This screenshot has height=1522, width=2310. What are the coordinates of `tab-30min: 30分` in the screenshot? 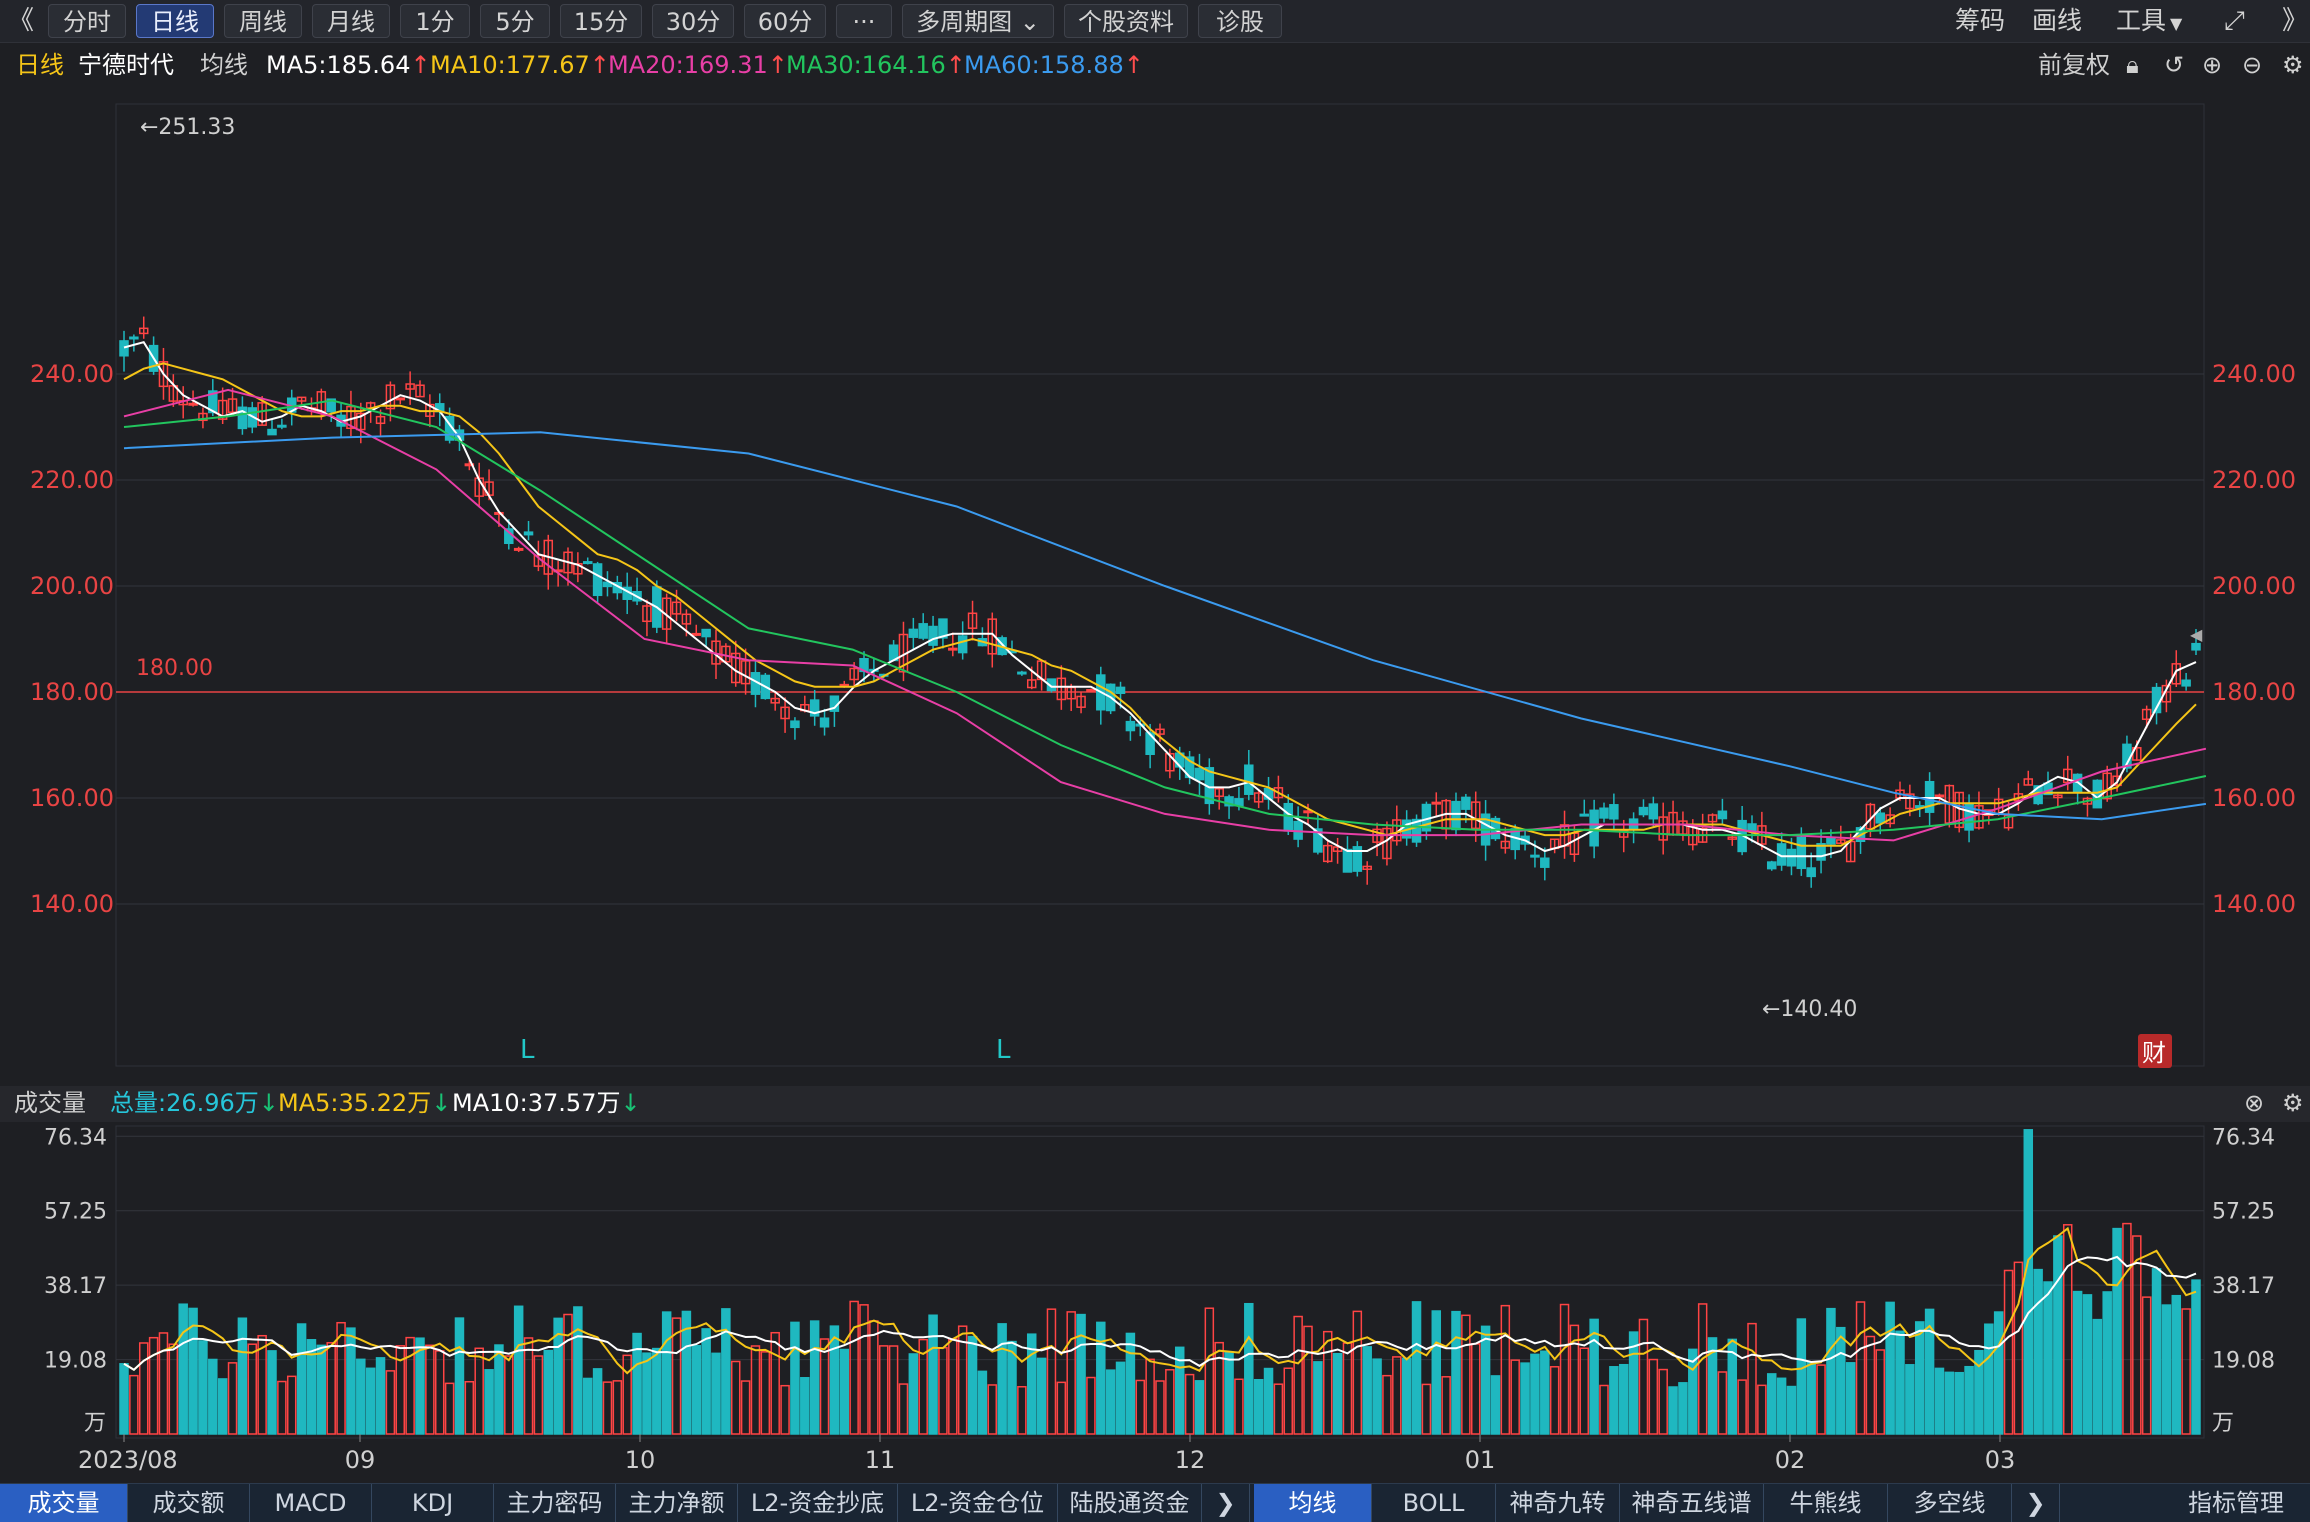 It's located at (693, 21).